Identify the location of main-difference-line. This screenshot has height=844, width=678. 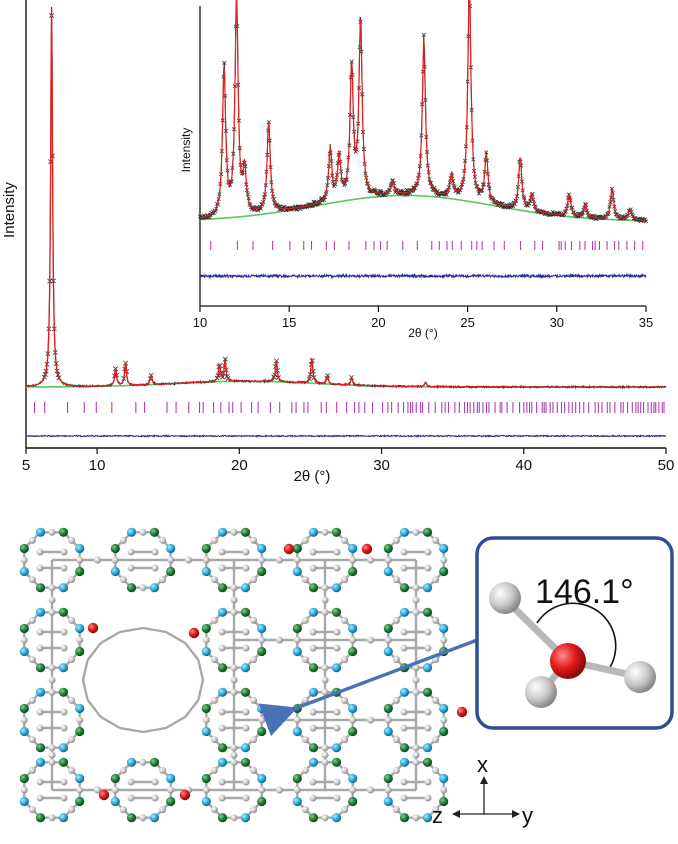
(346, 436).